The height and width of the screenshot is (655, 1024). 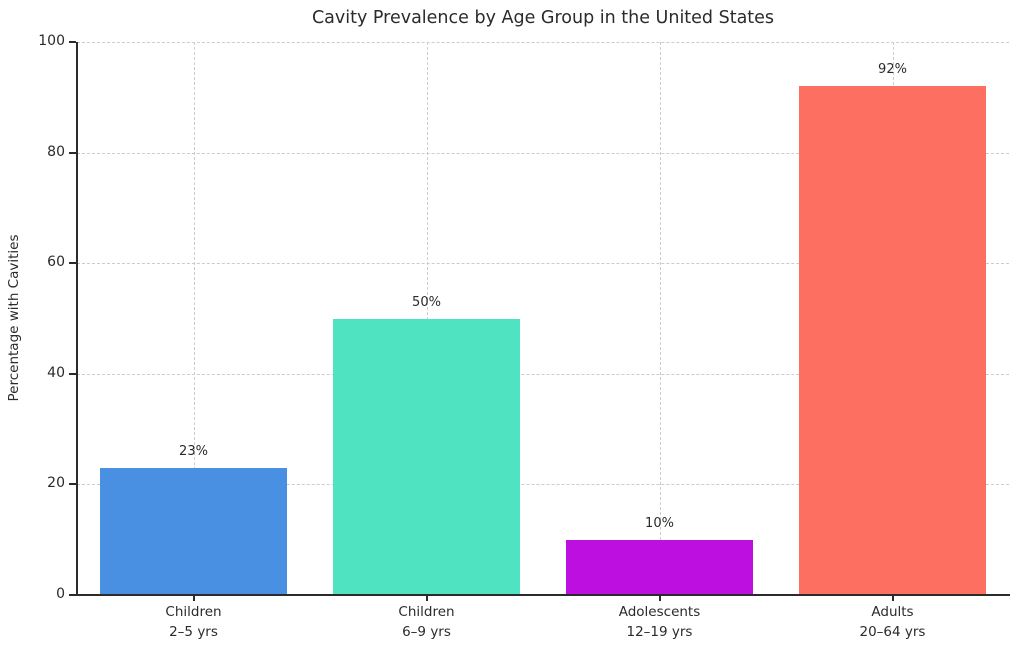 What do you see at coordinates (56, 151) in the screenshot?
I see `y-tick-label: 80` at bounding box center [56, 151].